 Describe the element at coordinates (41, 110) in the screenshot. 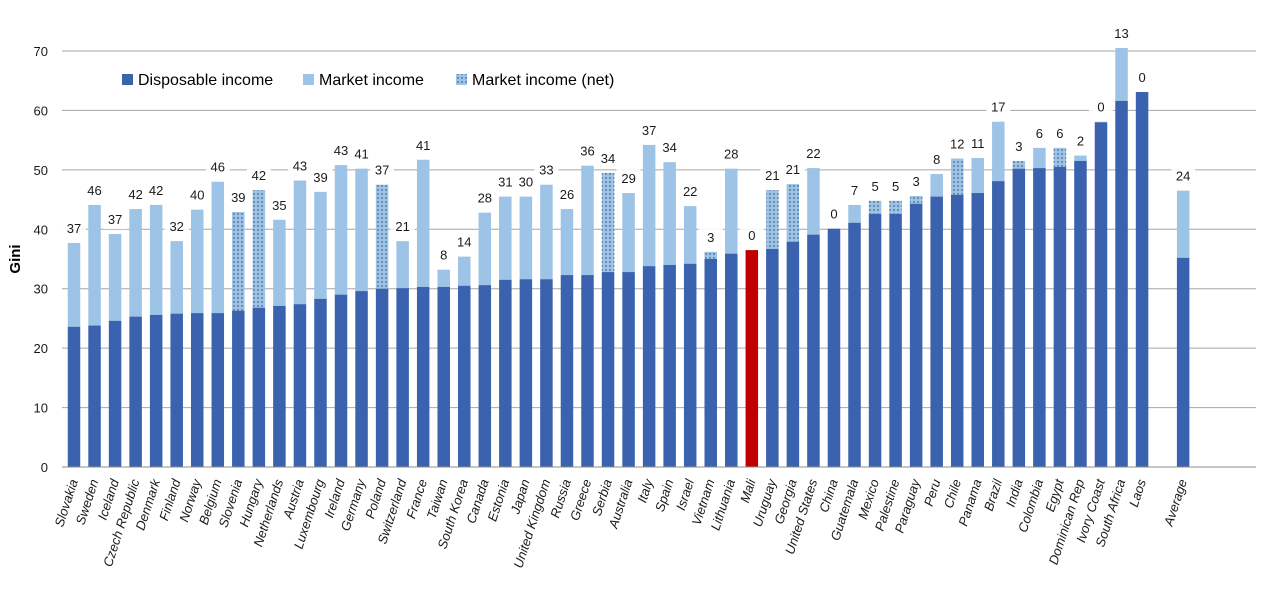

I see `y-tick-label: 60` at that location.